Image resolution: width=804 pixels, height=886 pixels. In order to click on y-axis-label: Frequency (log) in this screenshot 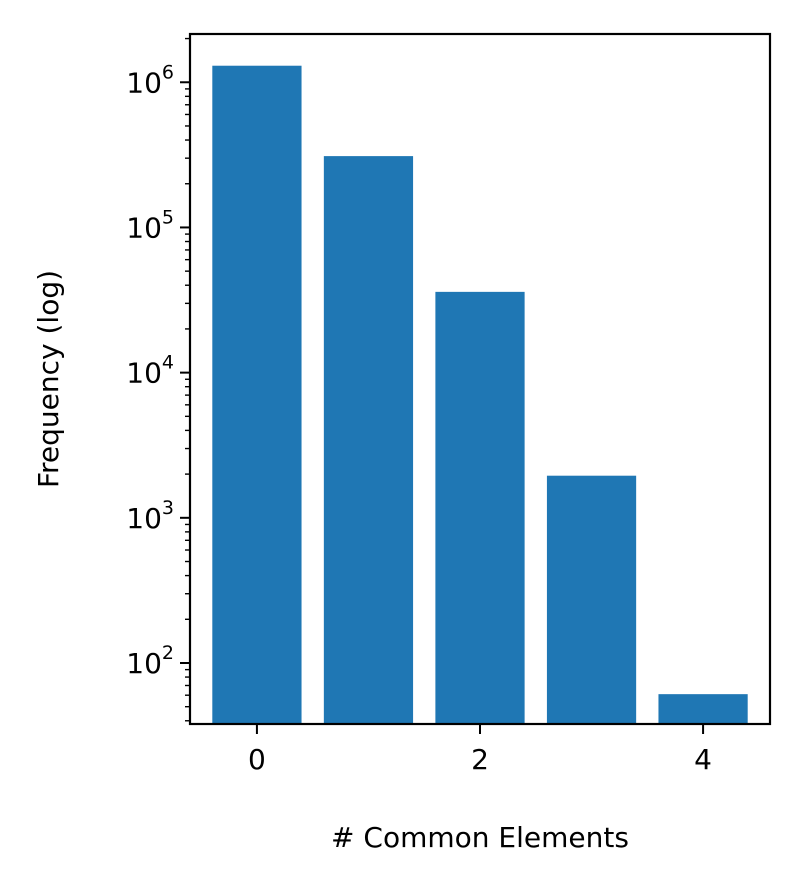, I will do `click(48, 379)`.